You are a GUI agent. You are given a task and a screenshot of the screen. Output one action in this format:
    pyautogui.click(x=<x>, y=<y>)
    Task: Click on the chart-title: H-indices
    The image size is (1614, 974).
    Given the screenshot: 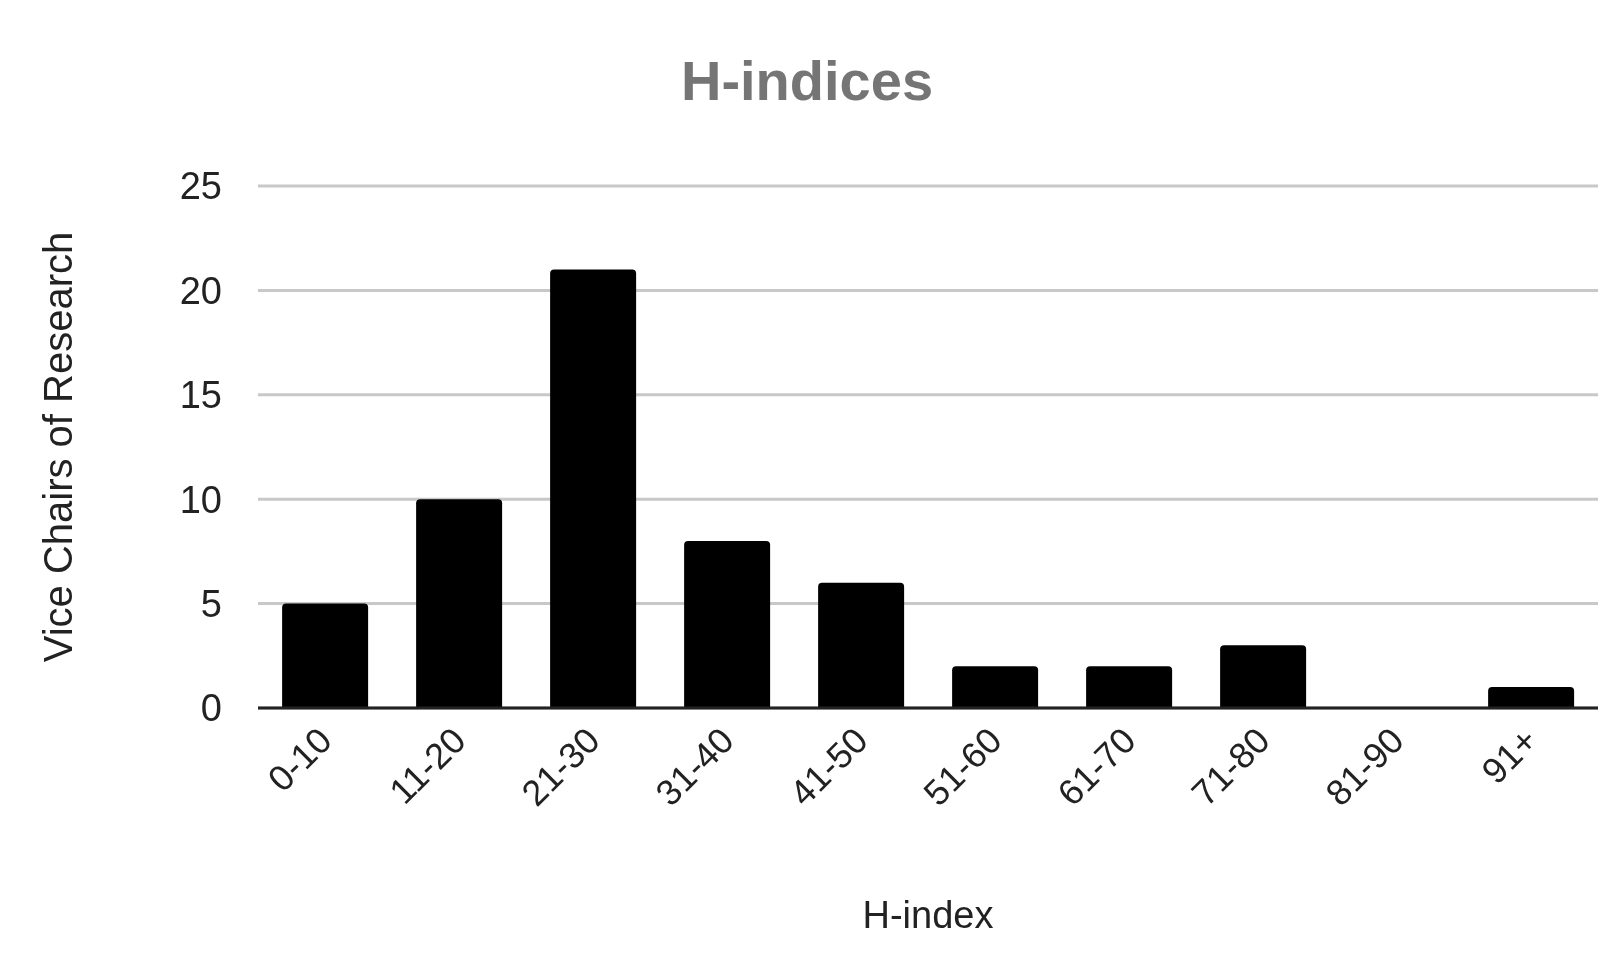 What is the action you would take?
    pyautogui.click(x=807, y=80)
    